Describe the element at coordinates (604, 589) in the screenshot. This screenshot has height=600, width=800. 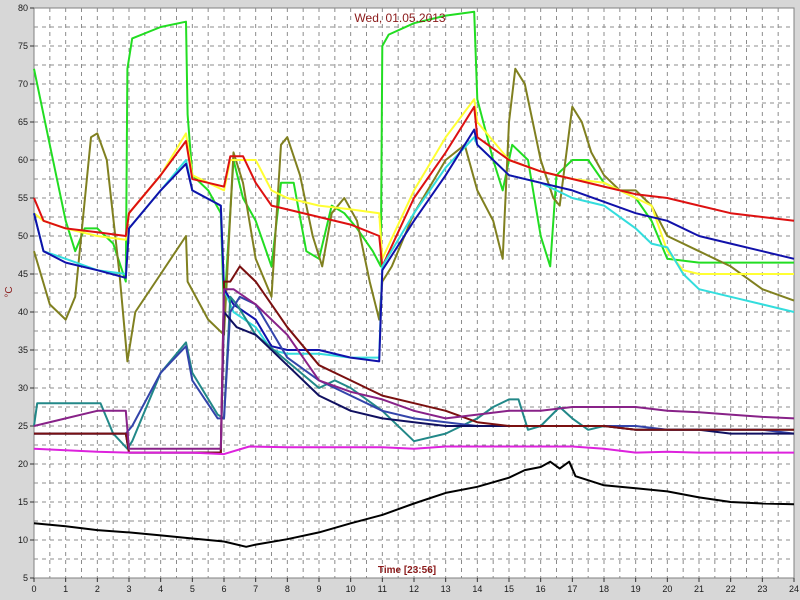
I see `x-tick-label: 18` at that location.